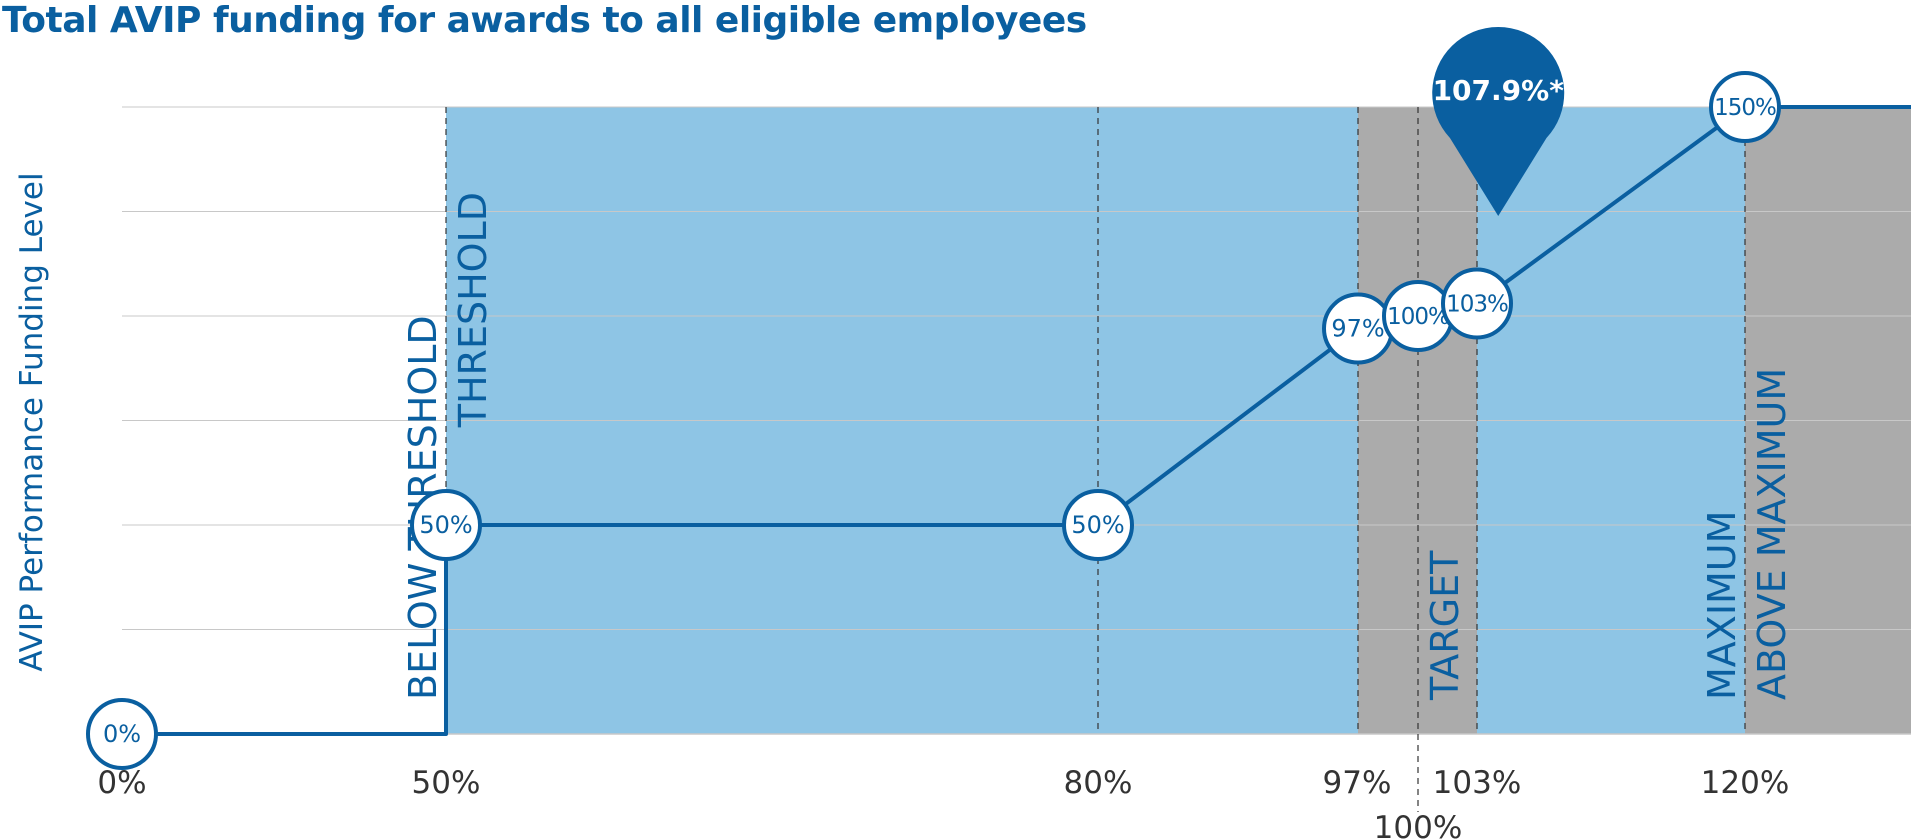 The image size is (1911, 840). Describe the element at coordinates (121, 783) in the screenshot. I see `x-tick-label-0: 0%` at that location.